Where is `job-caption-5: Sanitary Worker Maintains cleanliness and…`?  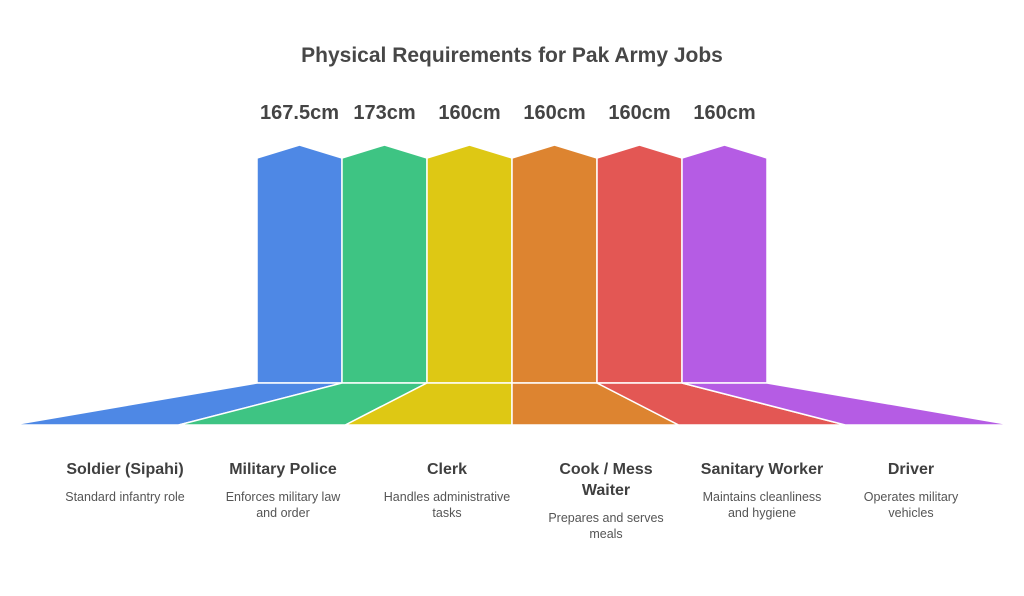 job-caption-5: Sanitary Worker Maintains cleanliness and… is located at coordinates (762, 490).